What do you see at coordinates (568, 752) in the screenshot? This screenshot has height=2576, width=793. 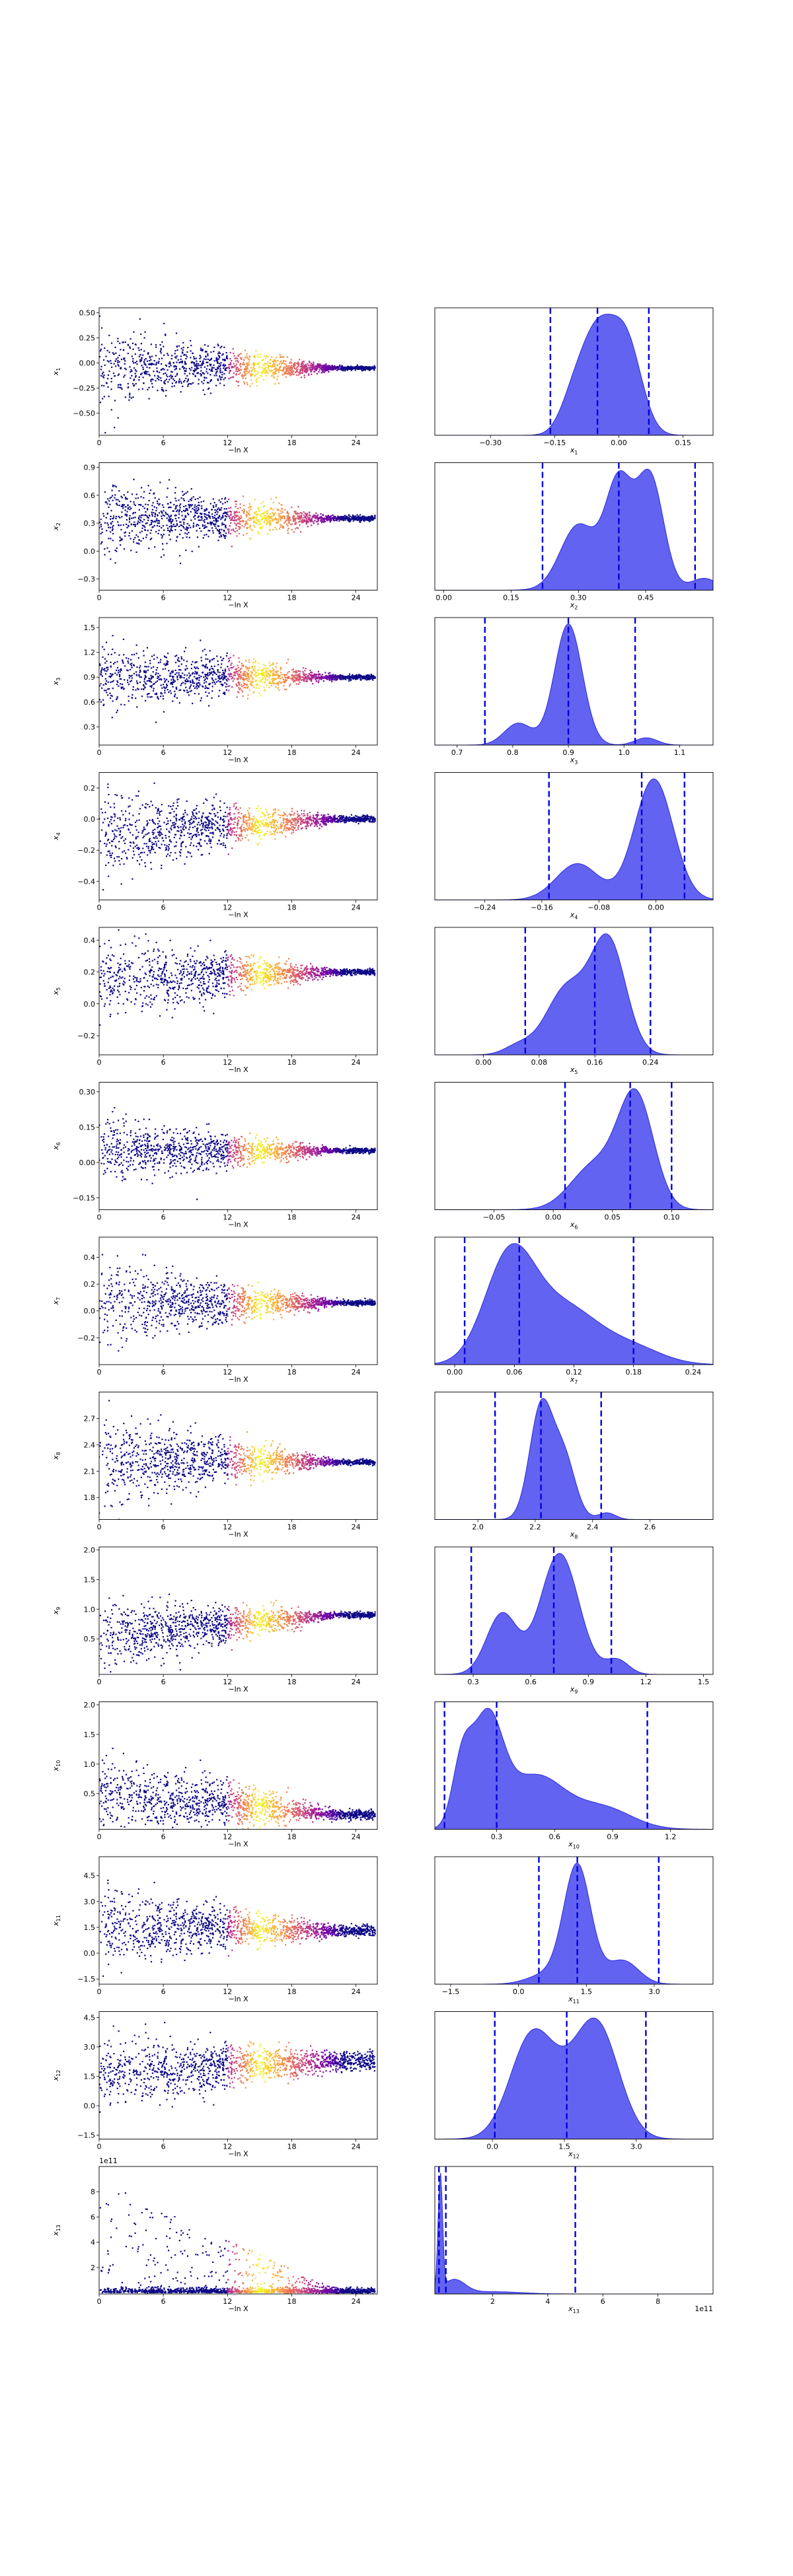 I see `density-x-tick-label: 0.9` at bounding box center [568, 752].